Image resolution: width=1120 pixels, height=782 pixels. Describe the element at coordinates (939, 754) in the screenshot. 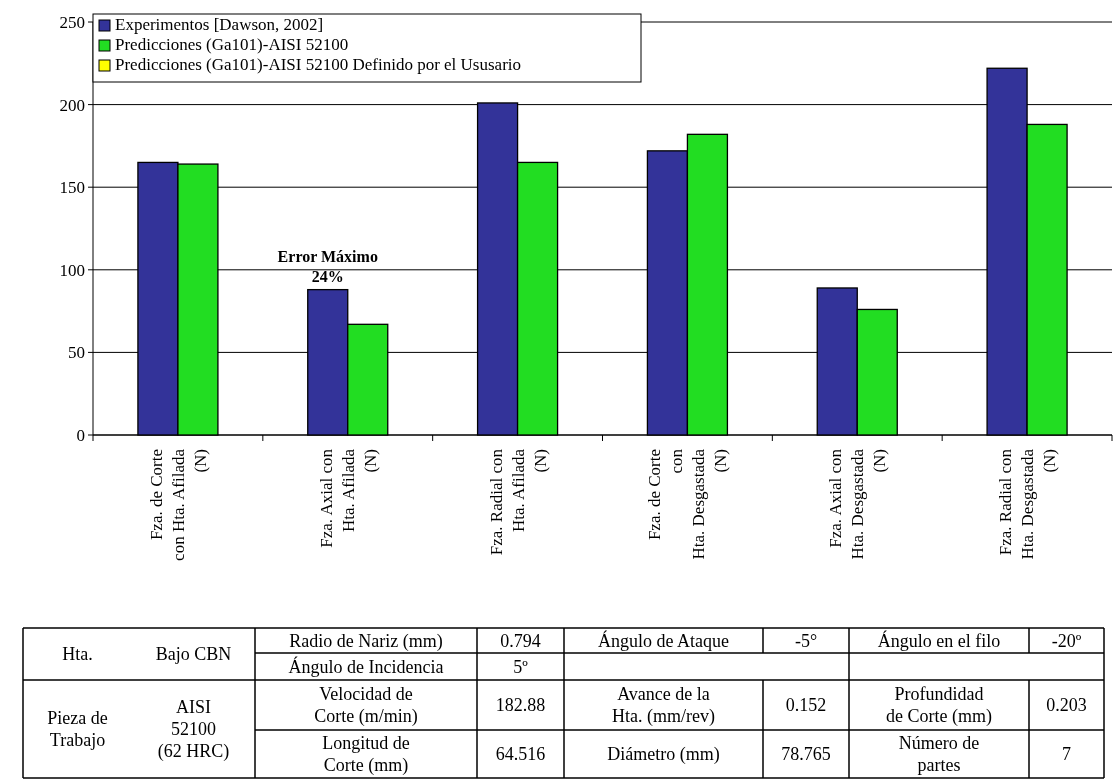

I see `text: Número de partes` at that location.